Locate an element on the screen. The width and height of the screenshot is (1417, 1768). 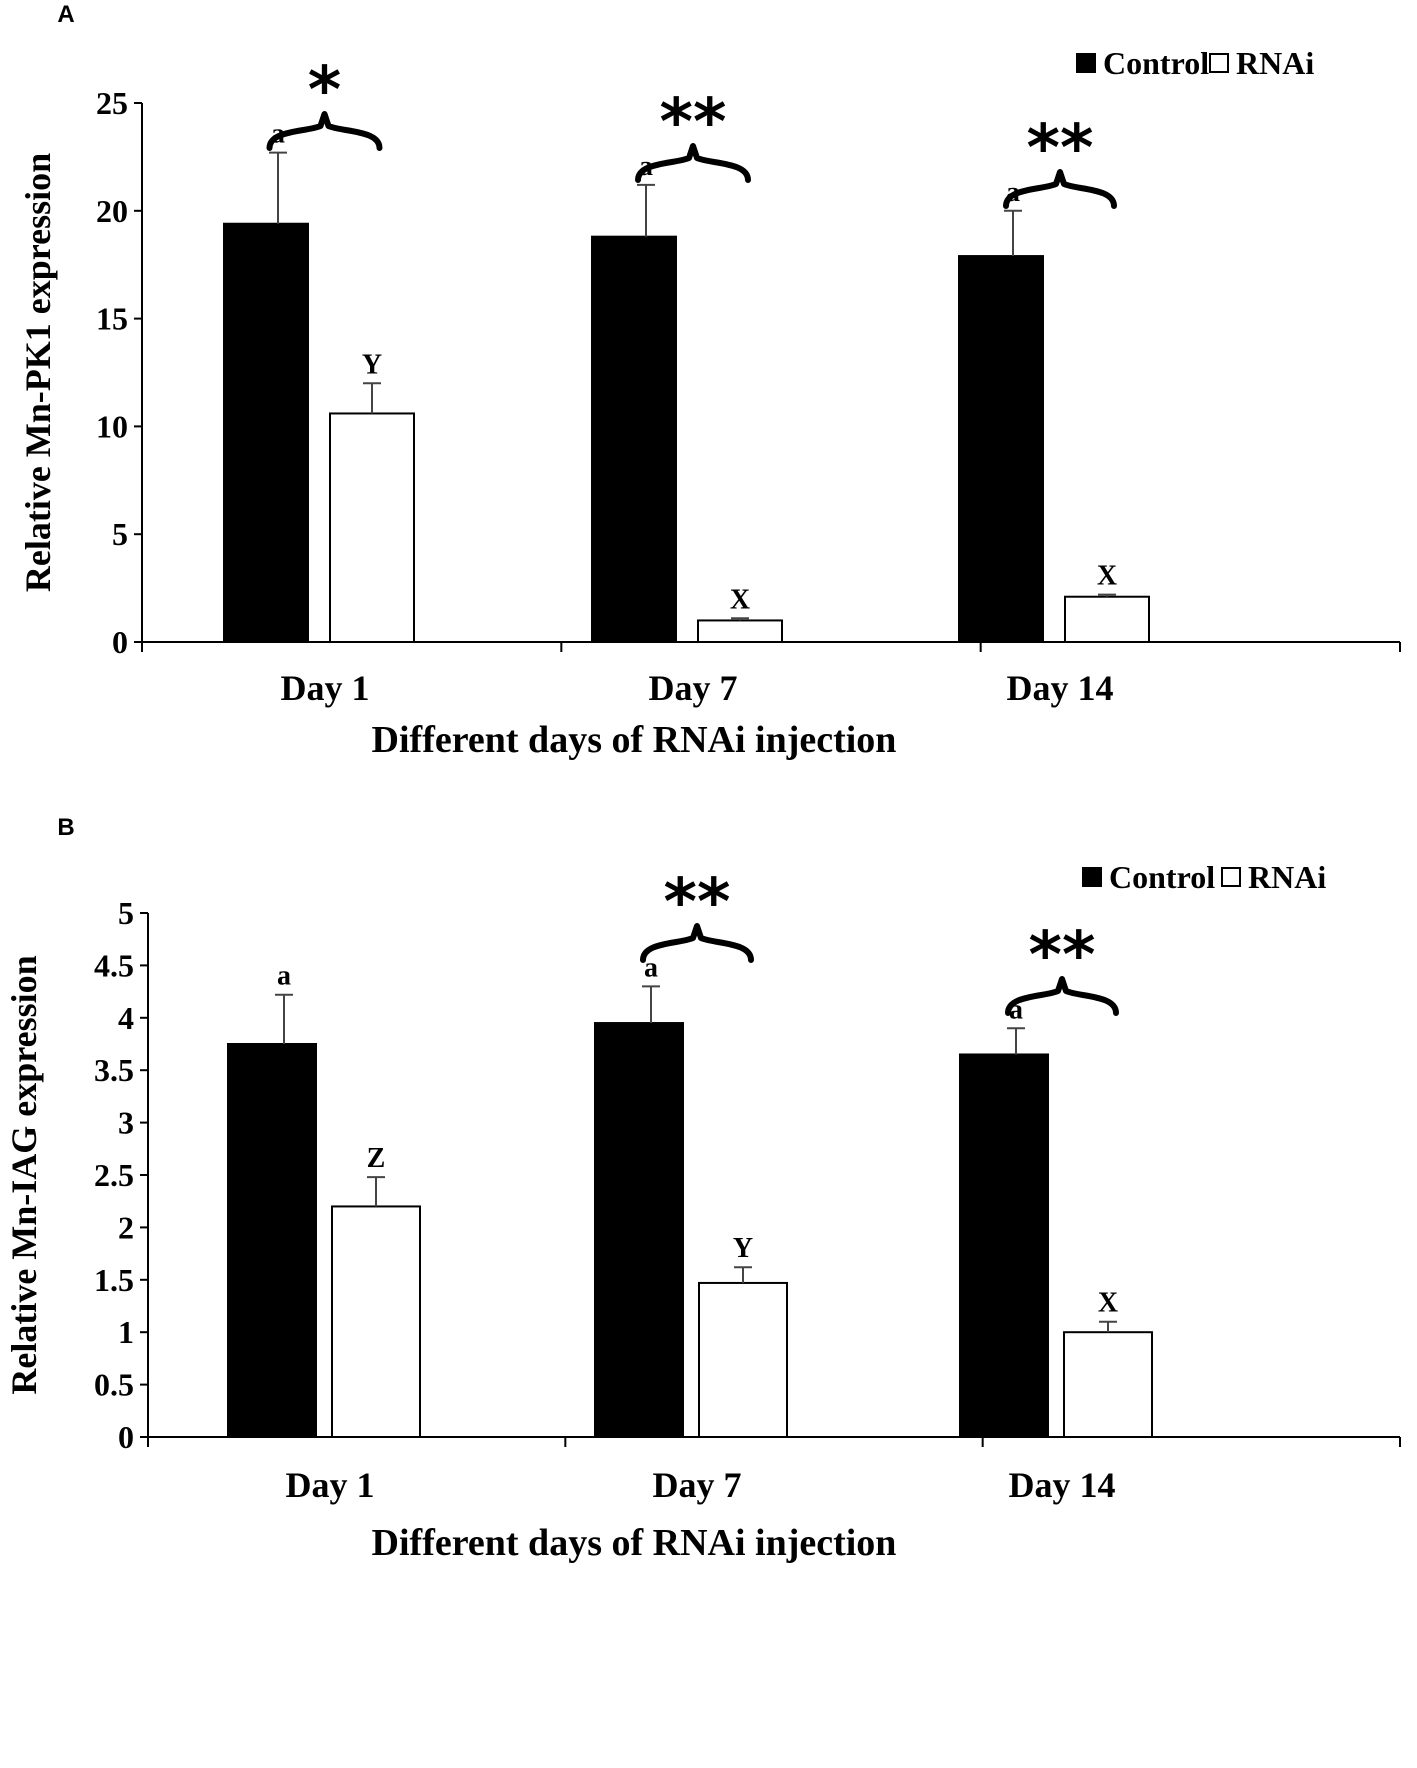
y-tick-label: 15 is located at coordinates (112, 319).